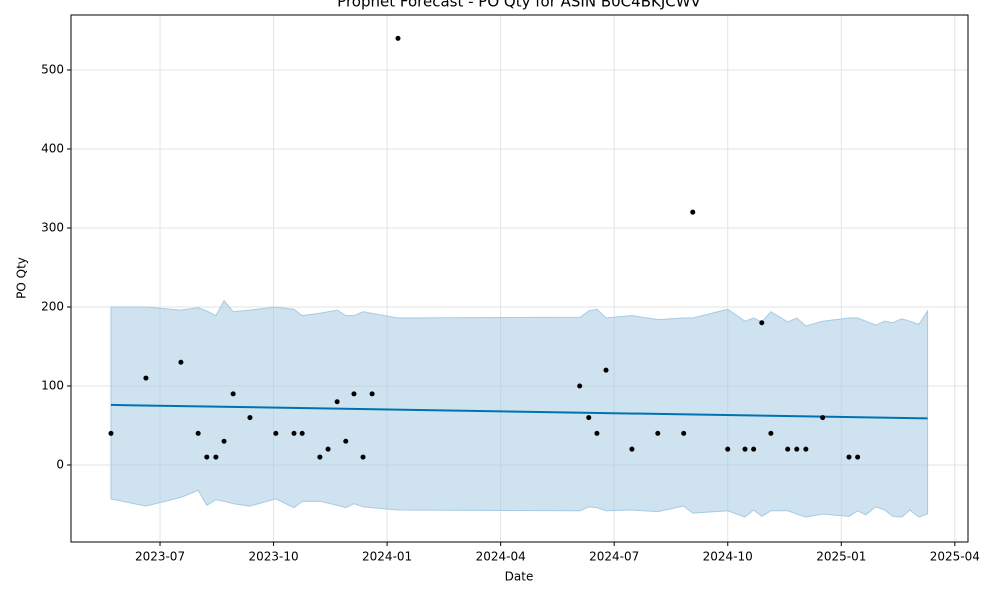  What do you see at coordinates (519, 411) in the screenshot?
I see `forecast-line` at bounding box center [519, 411].